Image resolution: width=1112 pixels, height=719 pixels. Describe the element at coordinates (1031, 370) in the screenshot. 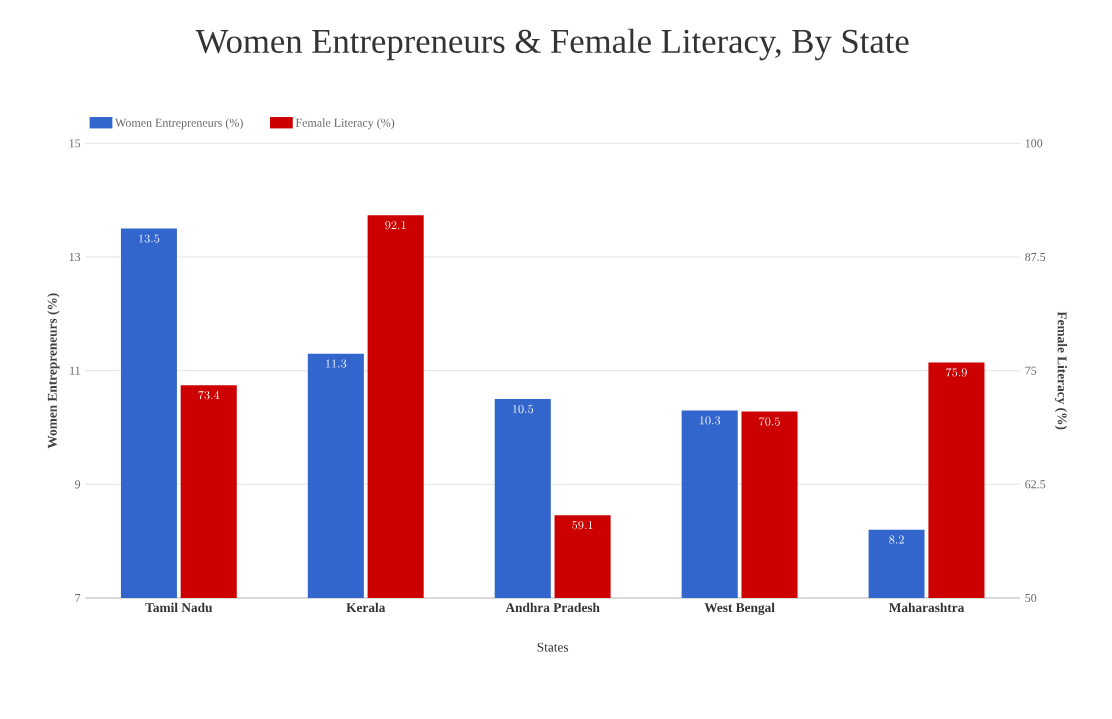

I see `y2-tick-label: 75` at that location.